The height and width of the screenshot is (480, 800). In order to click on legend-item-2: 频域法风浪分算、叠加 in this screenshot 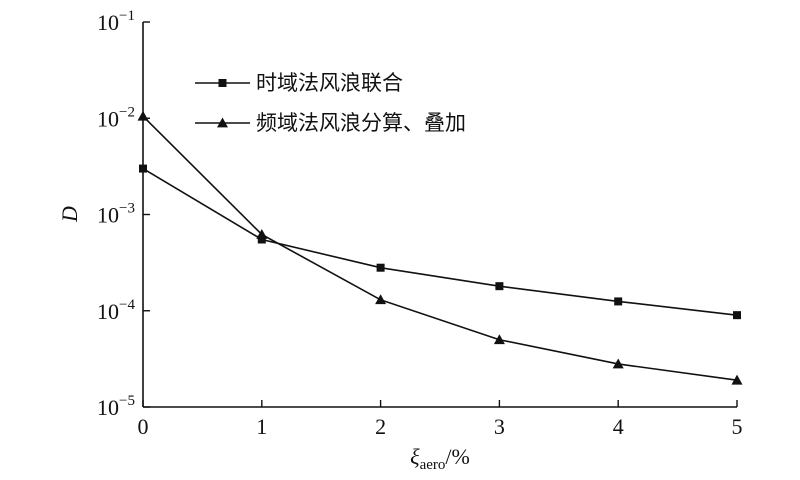, I will do `click(330, 123)`.